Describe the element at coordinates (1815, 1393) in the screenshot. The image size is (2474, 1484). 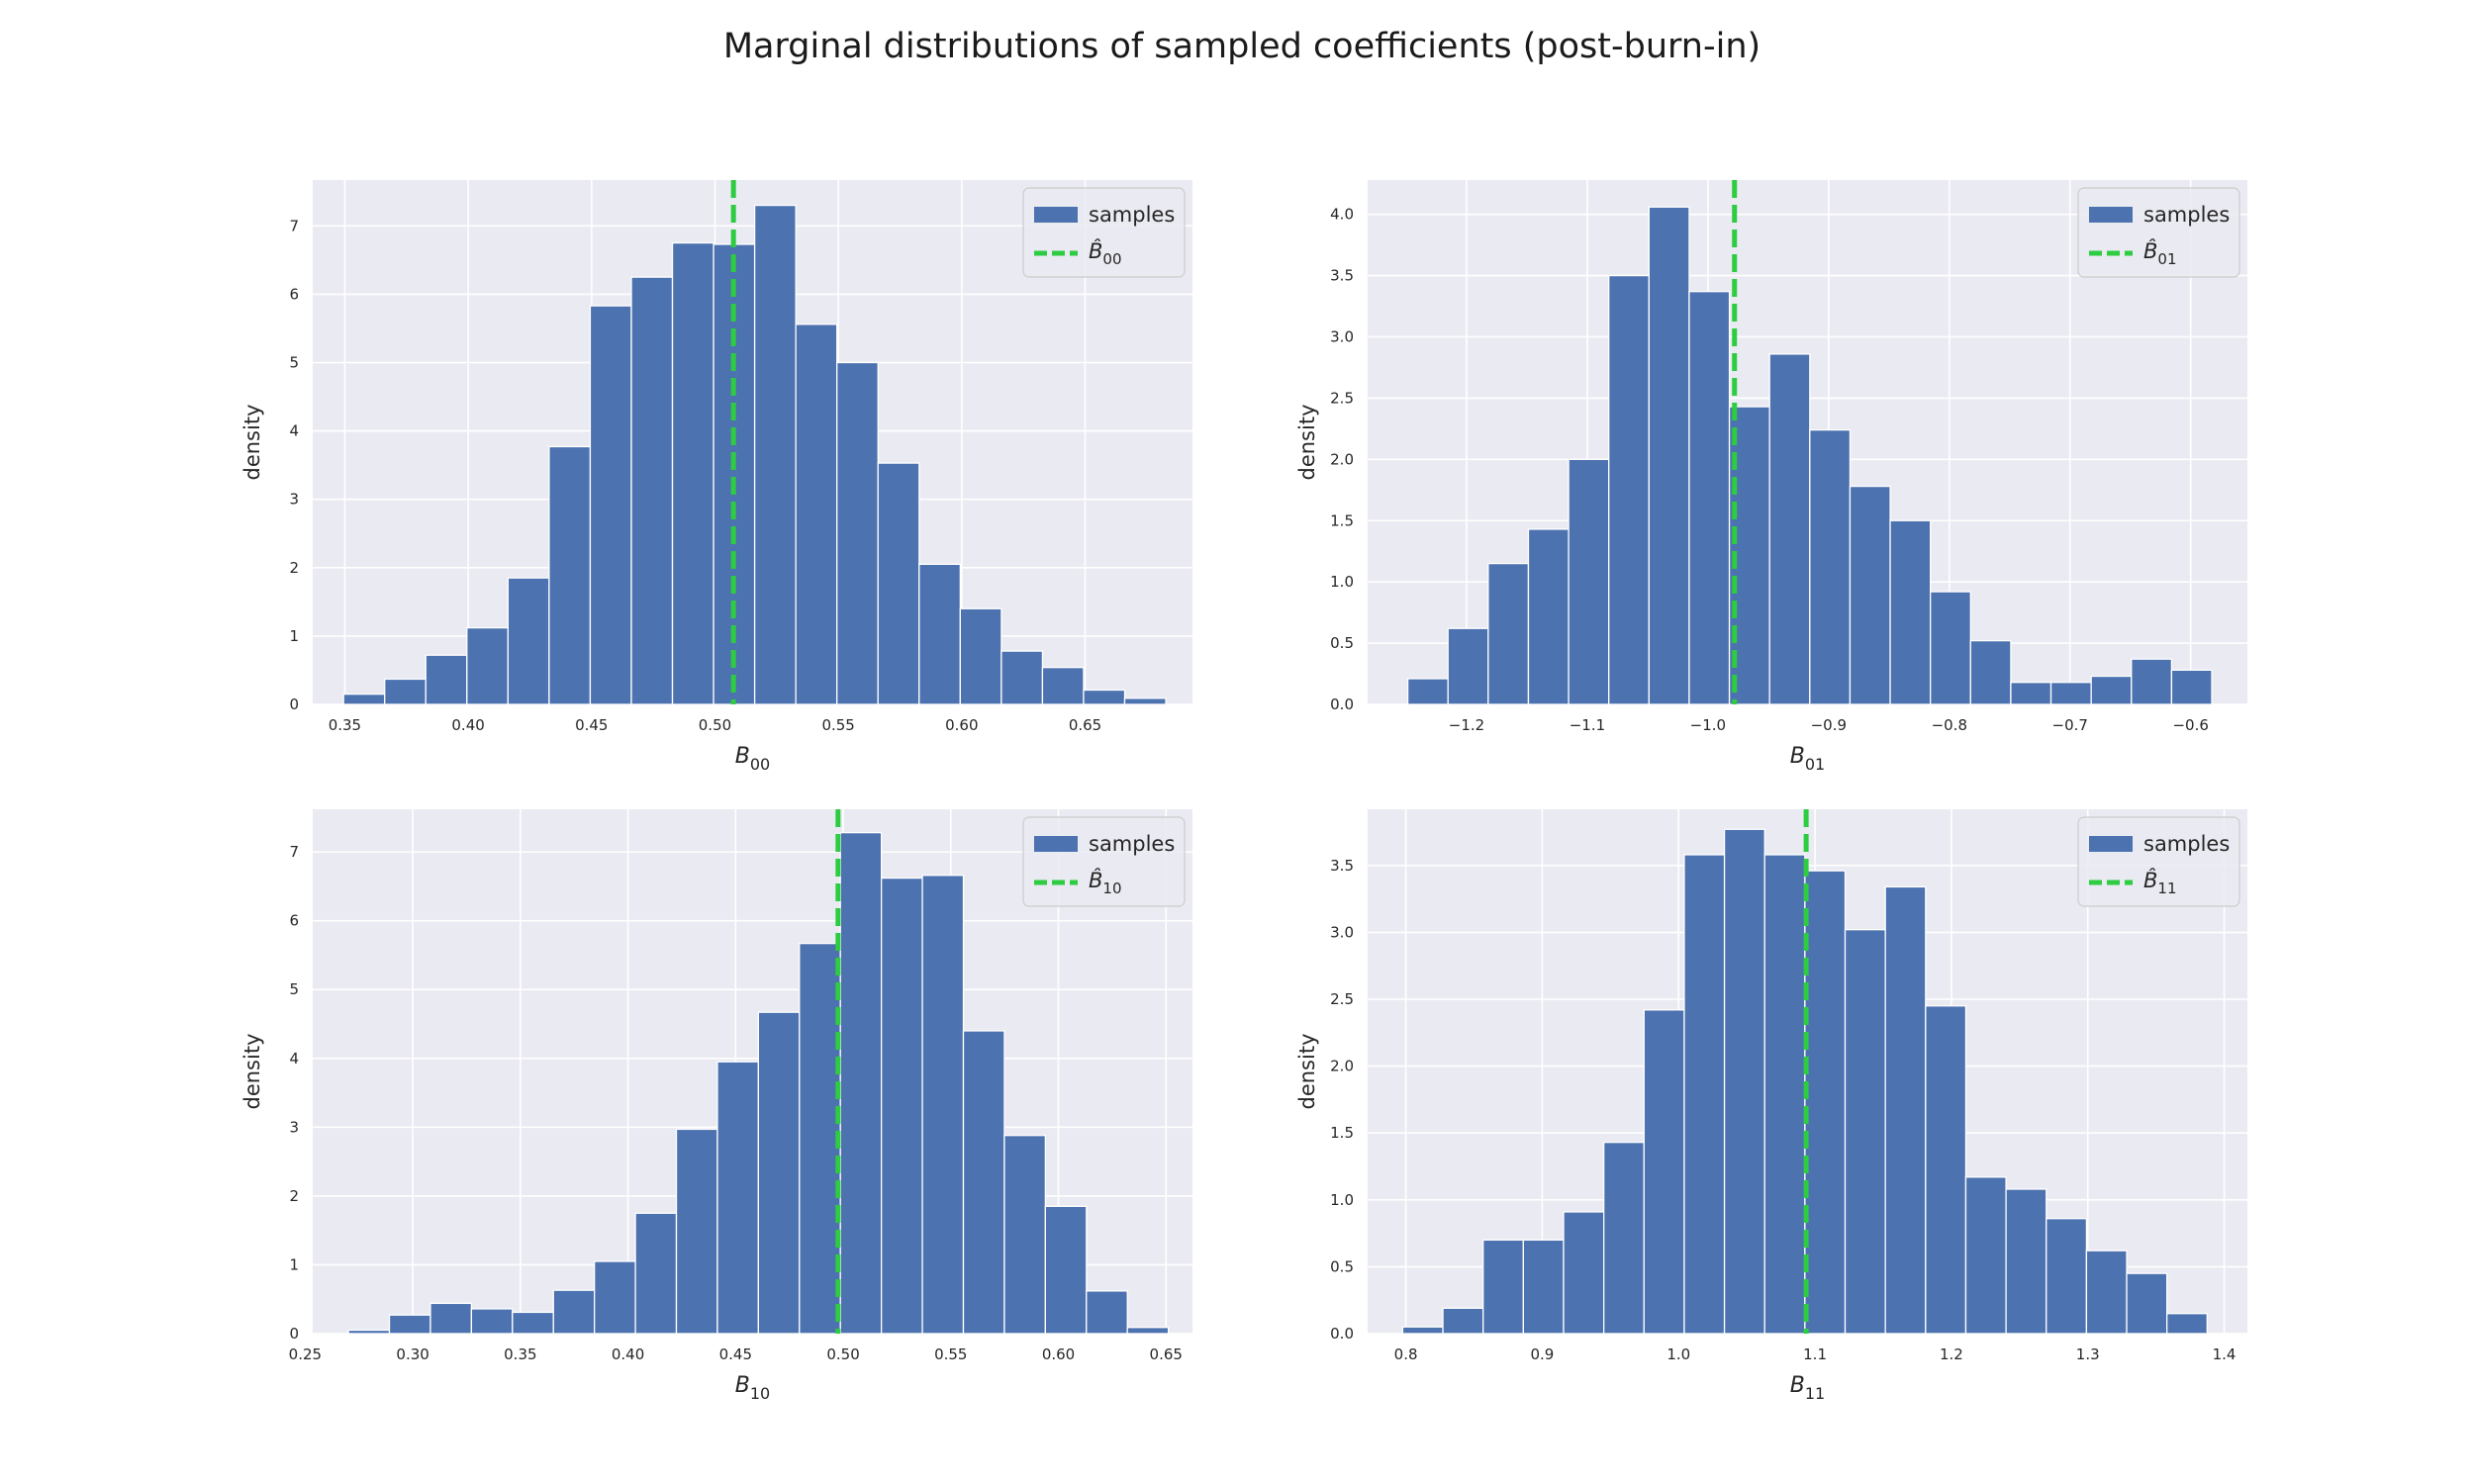
I see `x-axis-label-subscript: 11` at that location.